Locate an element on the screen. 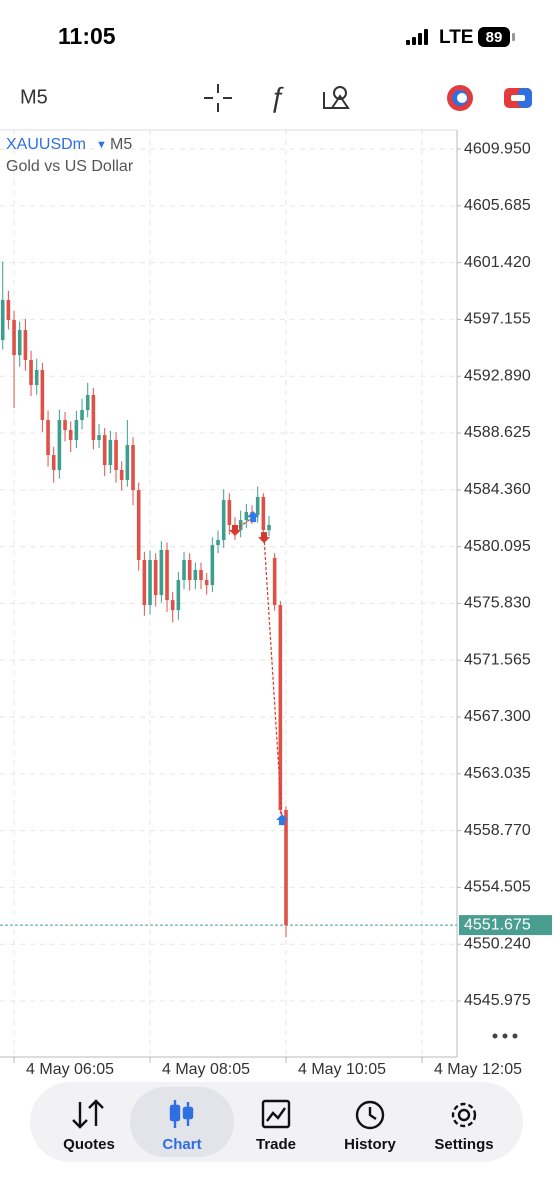 The image size is (554, 1204). y-tick-label: 4558.770 is located at coordinates (497, 830).